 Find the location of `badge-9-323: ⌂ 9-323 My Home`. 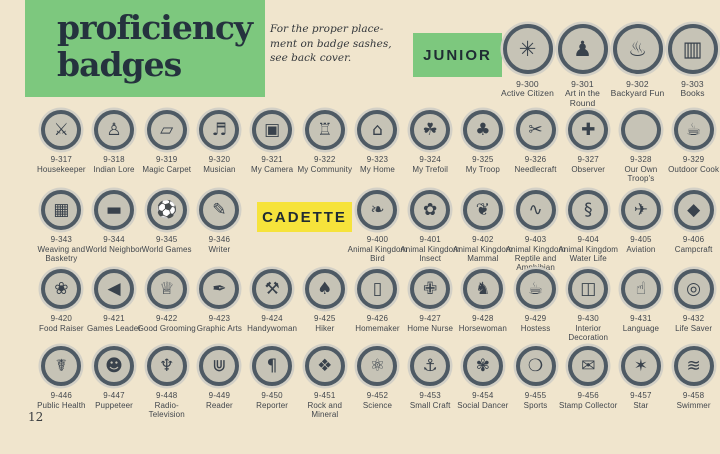

badge-9-323: ⌂ 9-323 My Home is located at coordinates (377, 146).